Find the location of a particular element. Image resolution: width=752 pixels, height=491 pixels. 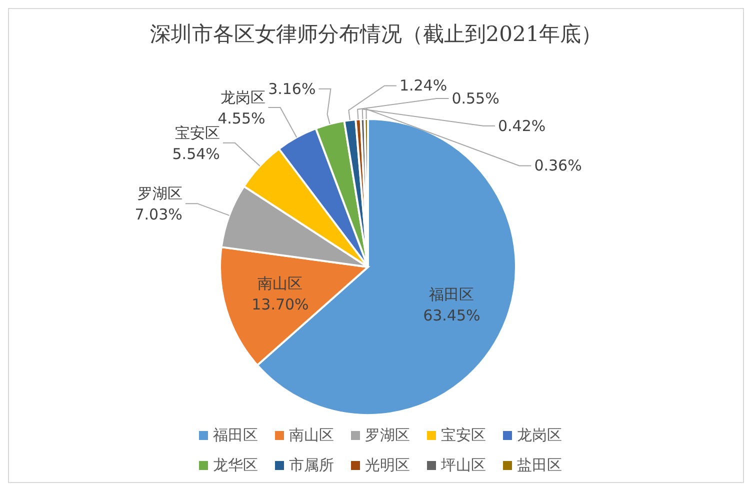

data-label: 0.55% is located at coordinates (476, 98).